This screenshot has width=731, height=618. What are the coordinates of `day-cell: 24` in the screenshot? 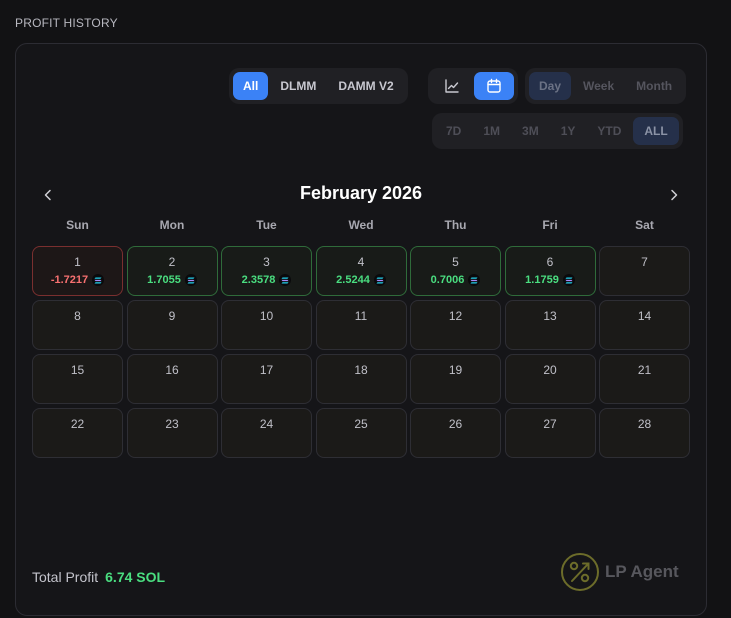 It's located at (266, 433).